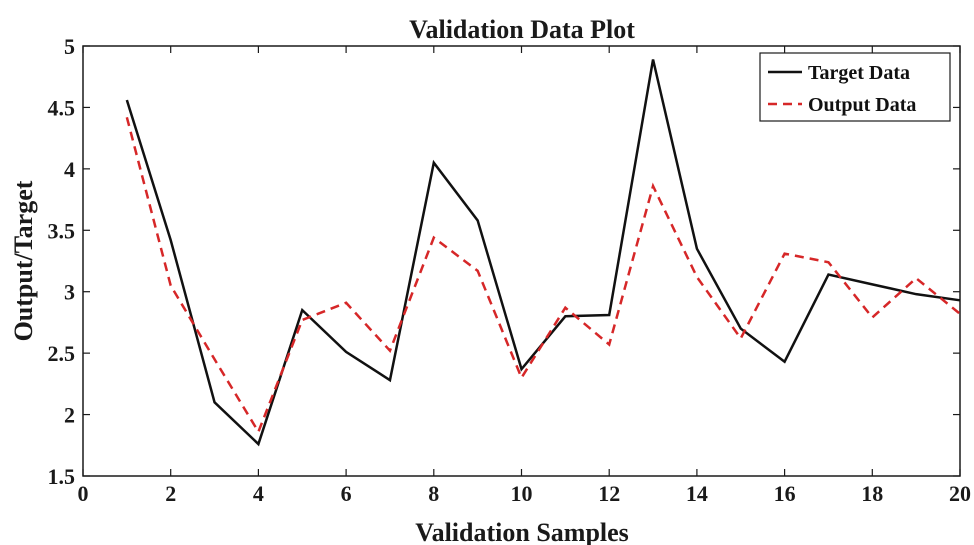 The width and height of the screenshot is (974, 545). Describe the element at coordinates (69, 46) in the screenshot. I see `y-tick-label: 5` at that location.